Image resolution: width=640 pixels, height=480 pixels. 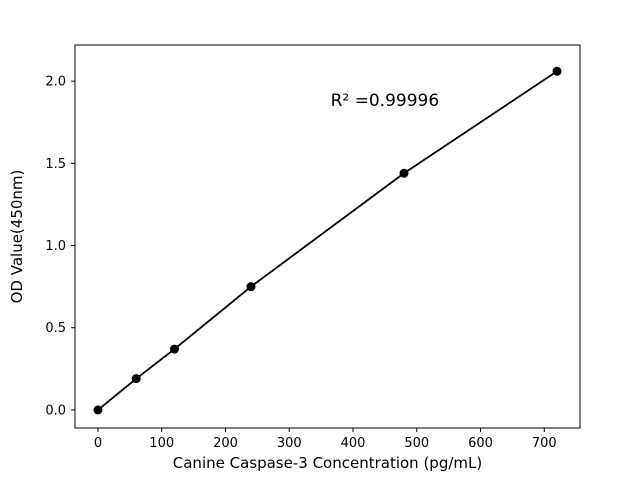 I want to click on x-tick-label: 700, so click(x=544, y=443).